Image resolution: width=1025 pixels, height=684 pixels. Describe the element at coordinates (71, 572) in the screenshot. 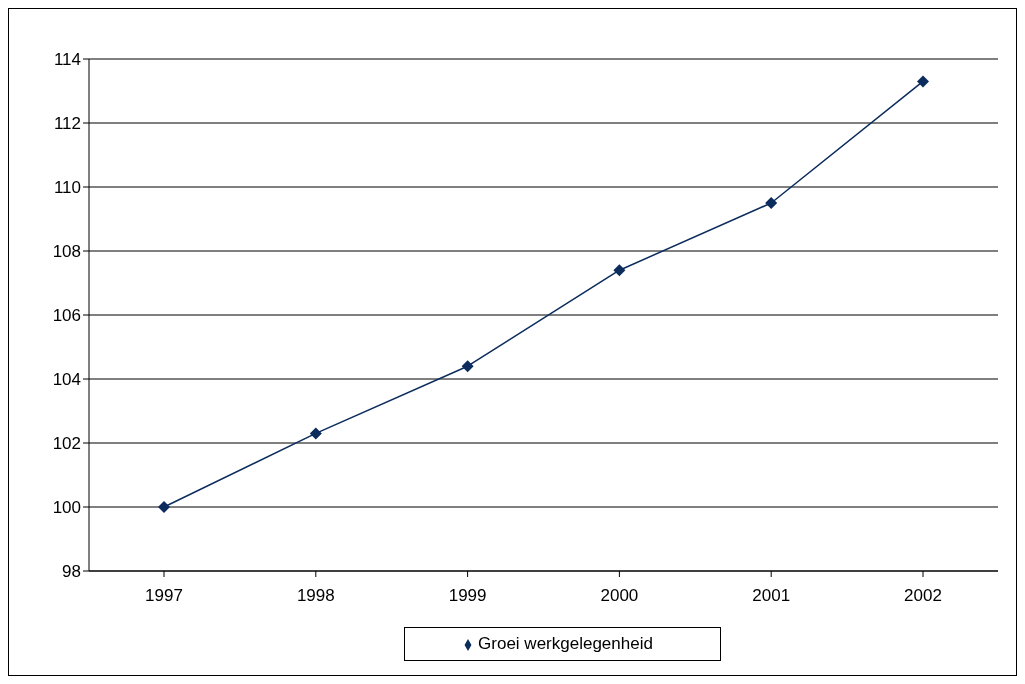

I see `y-tick-label: 98` at that location.